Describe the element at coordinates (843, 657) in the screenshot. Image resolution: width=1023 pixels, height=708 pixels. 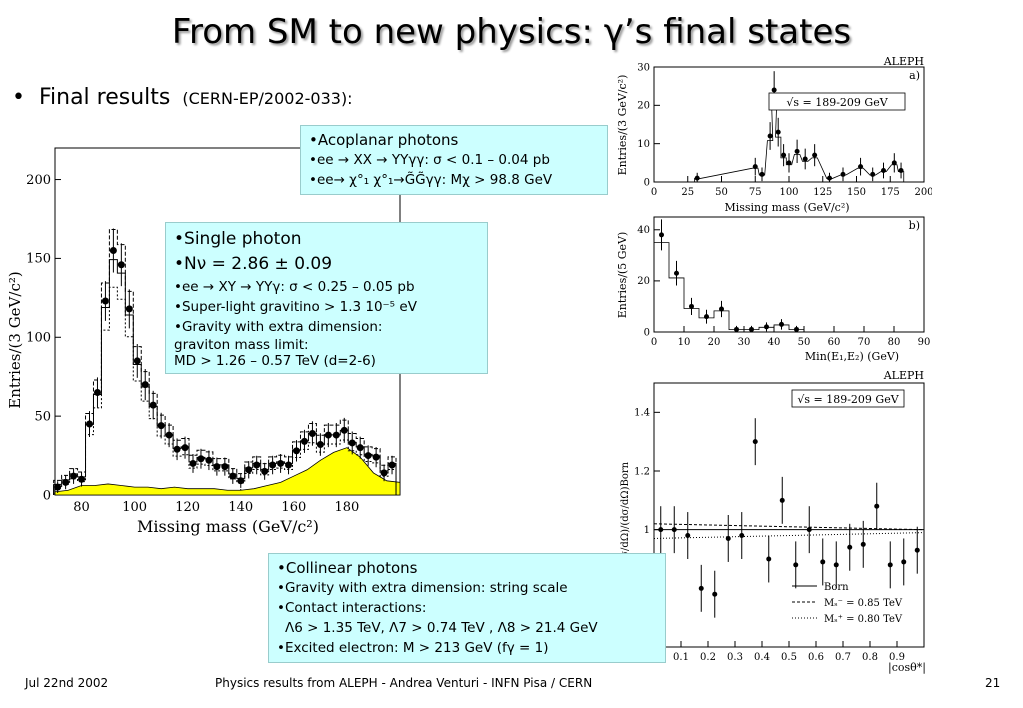
I see `x-tick-label: 0.7` at that location.